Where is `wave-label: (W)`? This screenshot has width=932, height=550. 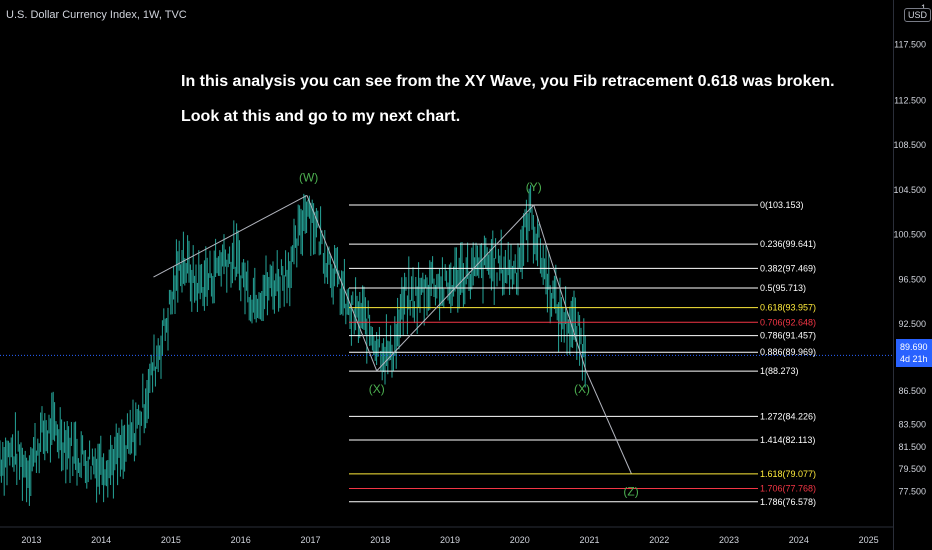 wave-label: (W) is located at coordinates (308, 177).